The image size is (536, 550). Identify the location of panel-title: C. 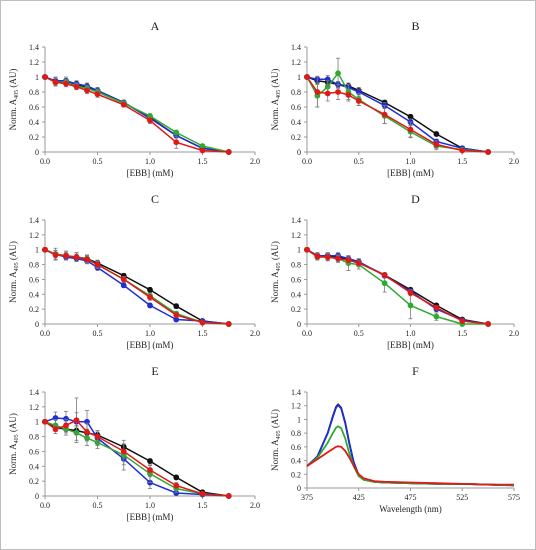
(155, 199).